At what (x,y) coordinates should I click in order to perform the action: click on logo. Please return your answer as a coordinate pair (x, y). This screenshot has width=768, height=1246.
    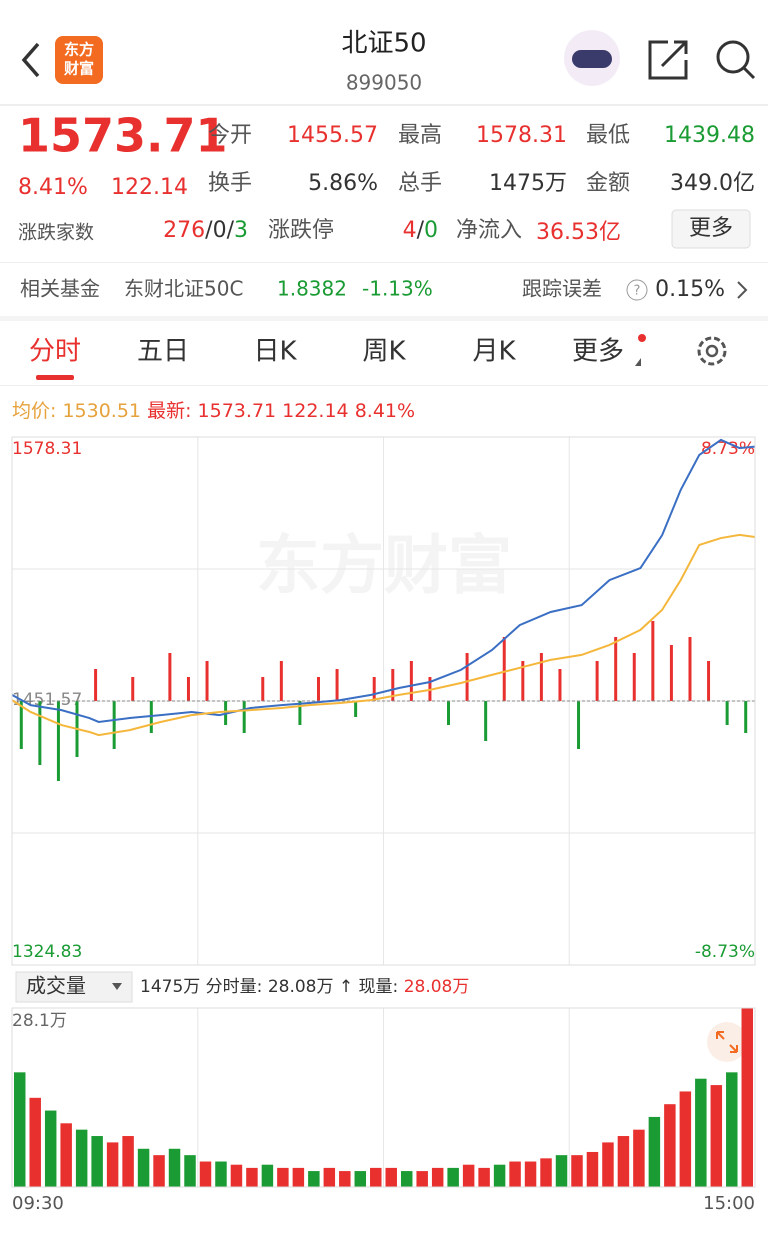
    Looking at the image, I should click on (79, 60).